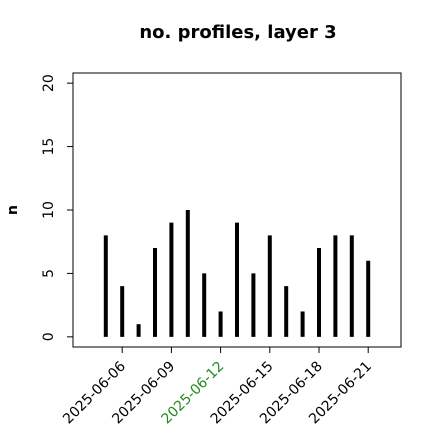 Image resolution: width=440 pixels, height=440 pixels. Describe the element at coordinates (49, 147) in the screenshot. I see `y-tick-label: 15` at that location.